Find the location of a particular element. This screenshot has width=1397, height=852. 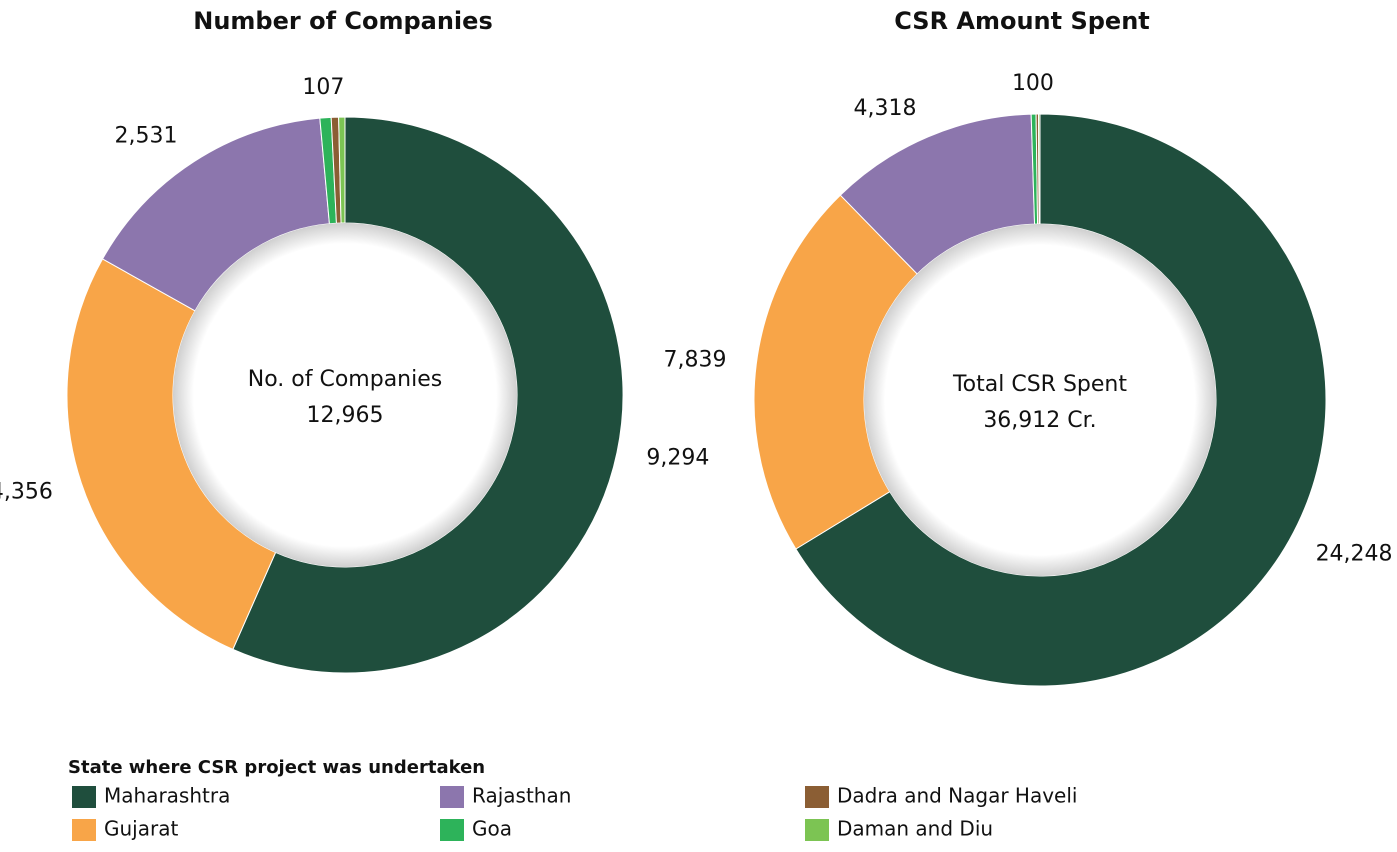

data-label: 7,839 is located at coordinates (694, 360).